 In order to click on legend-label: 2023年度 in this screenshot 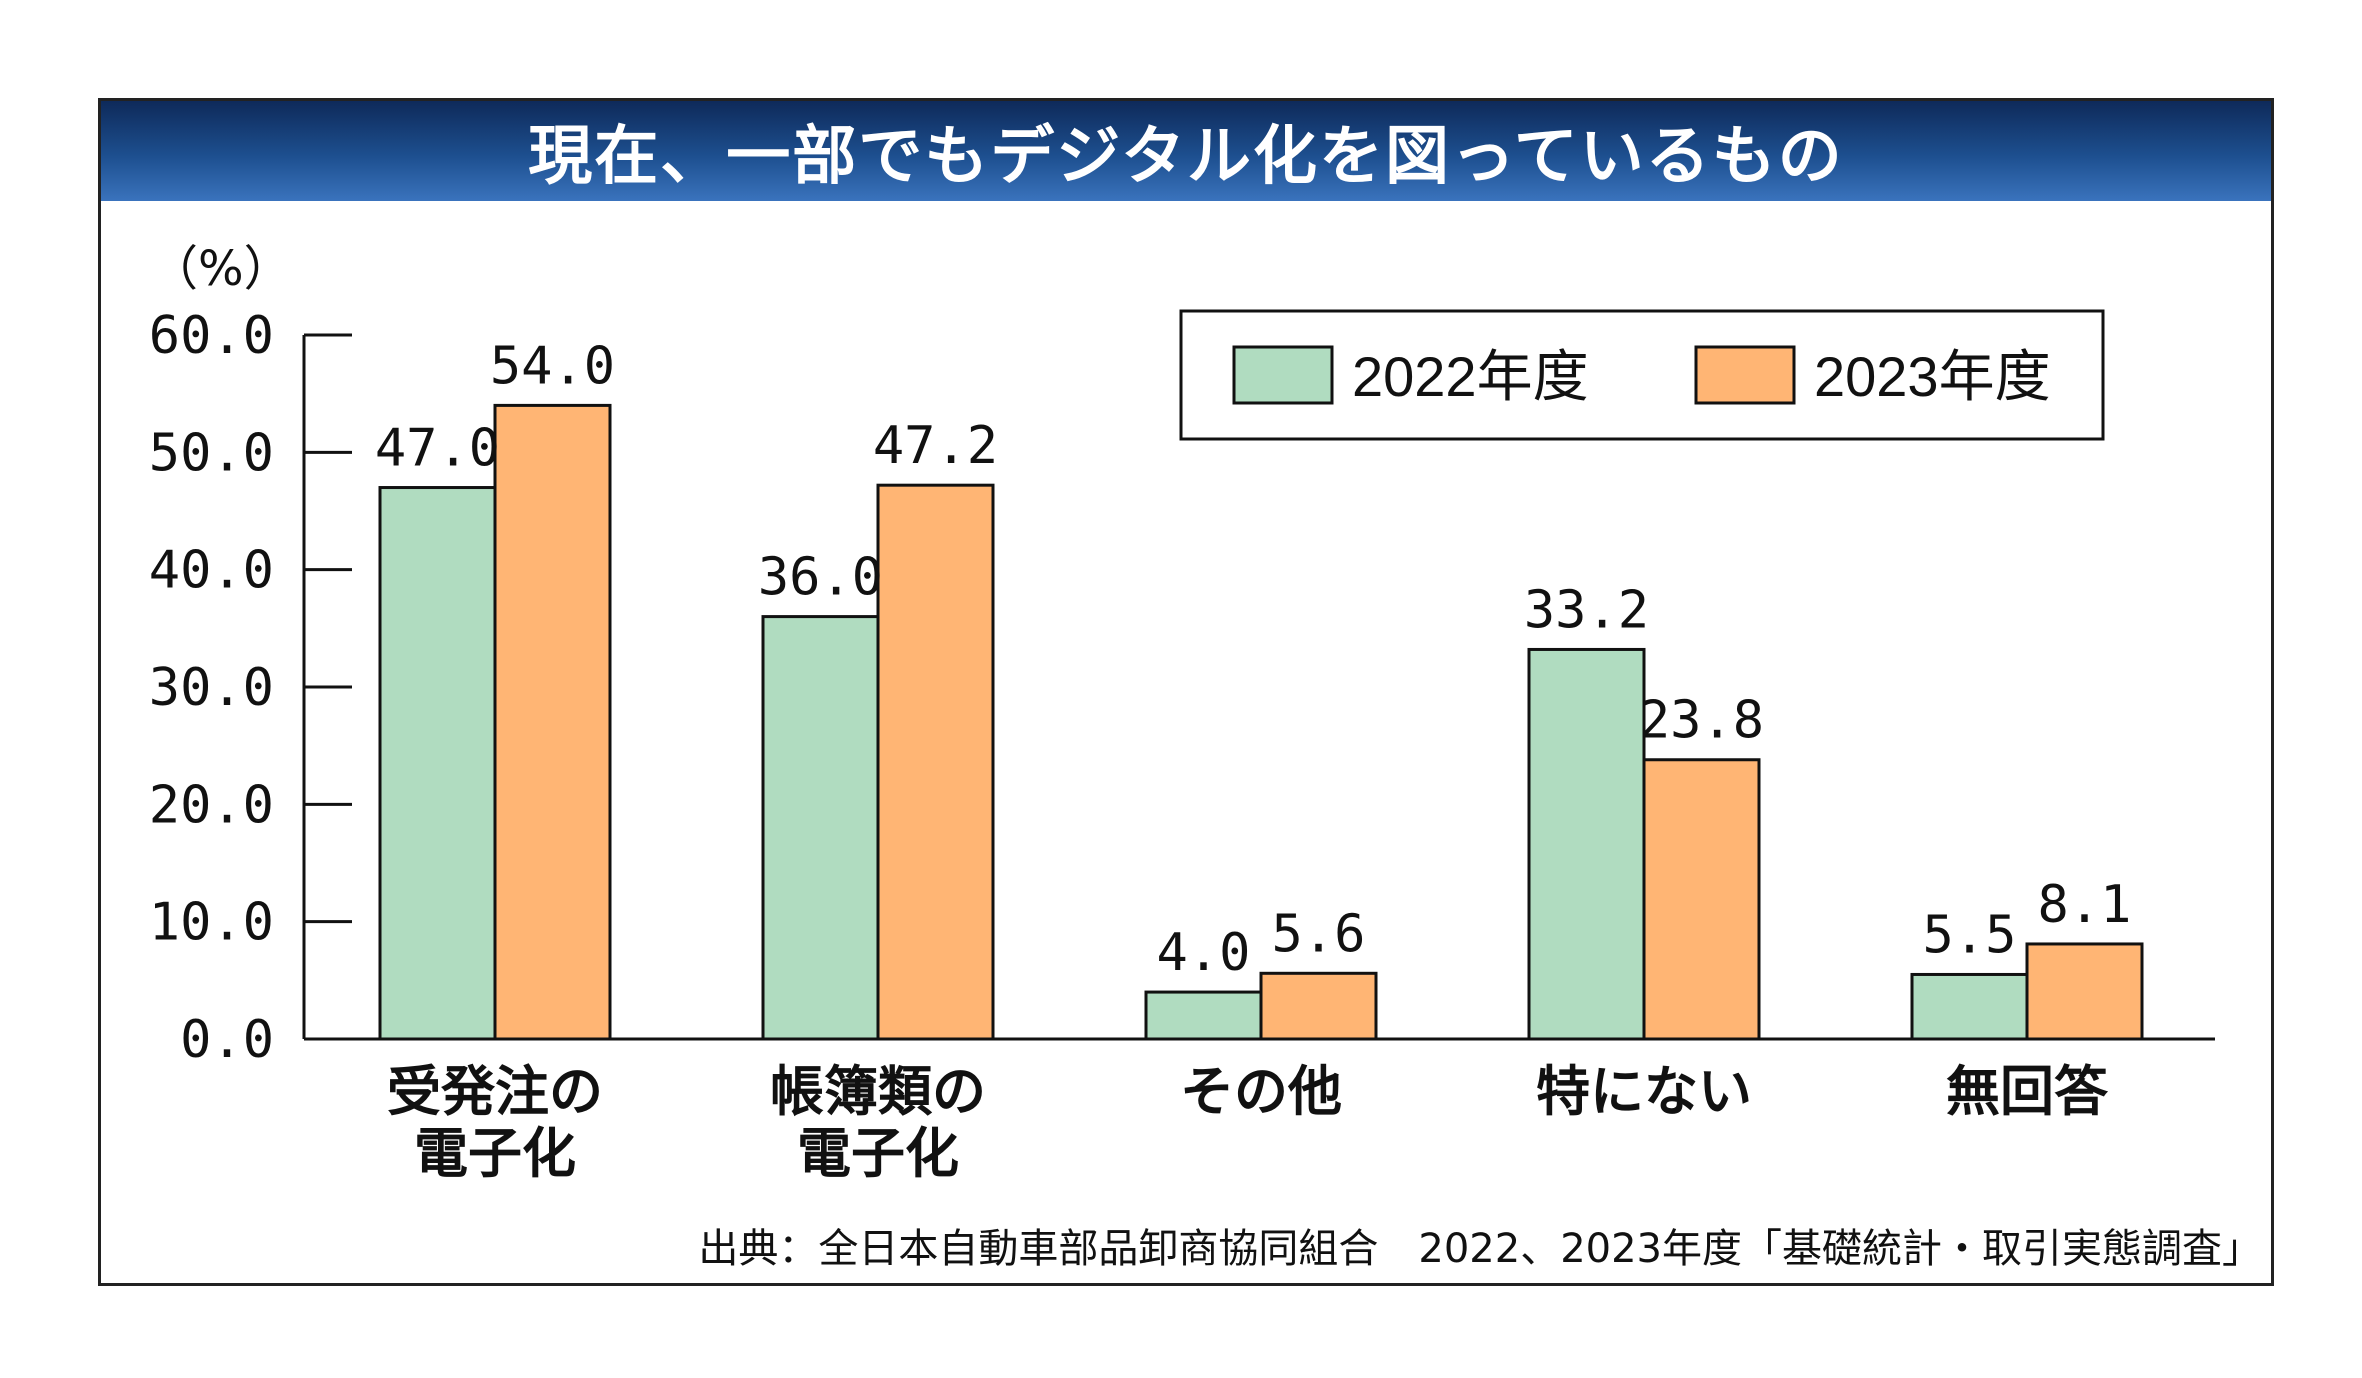, I will do `click(1932, 376)`.